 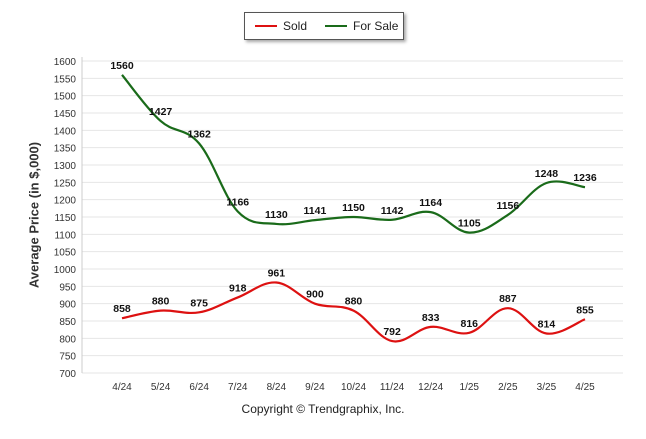 I want to click on data-label-for-sale: 1156, so click(x=507, y=206).